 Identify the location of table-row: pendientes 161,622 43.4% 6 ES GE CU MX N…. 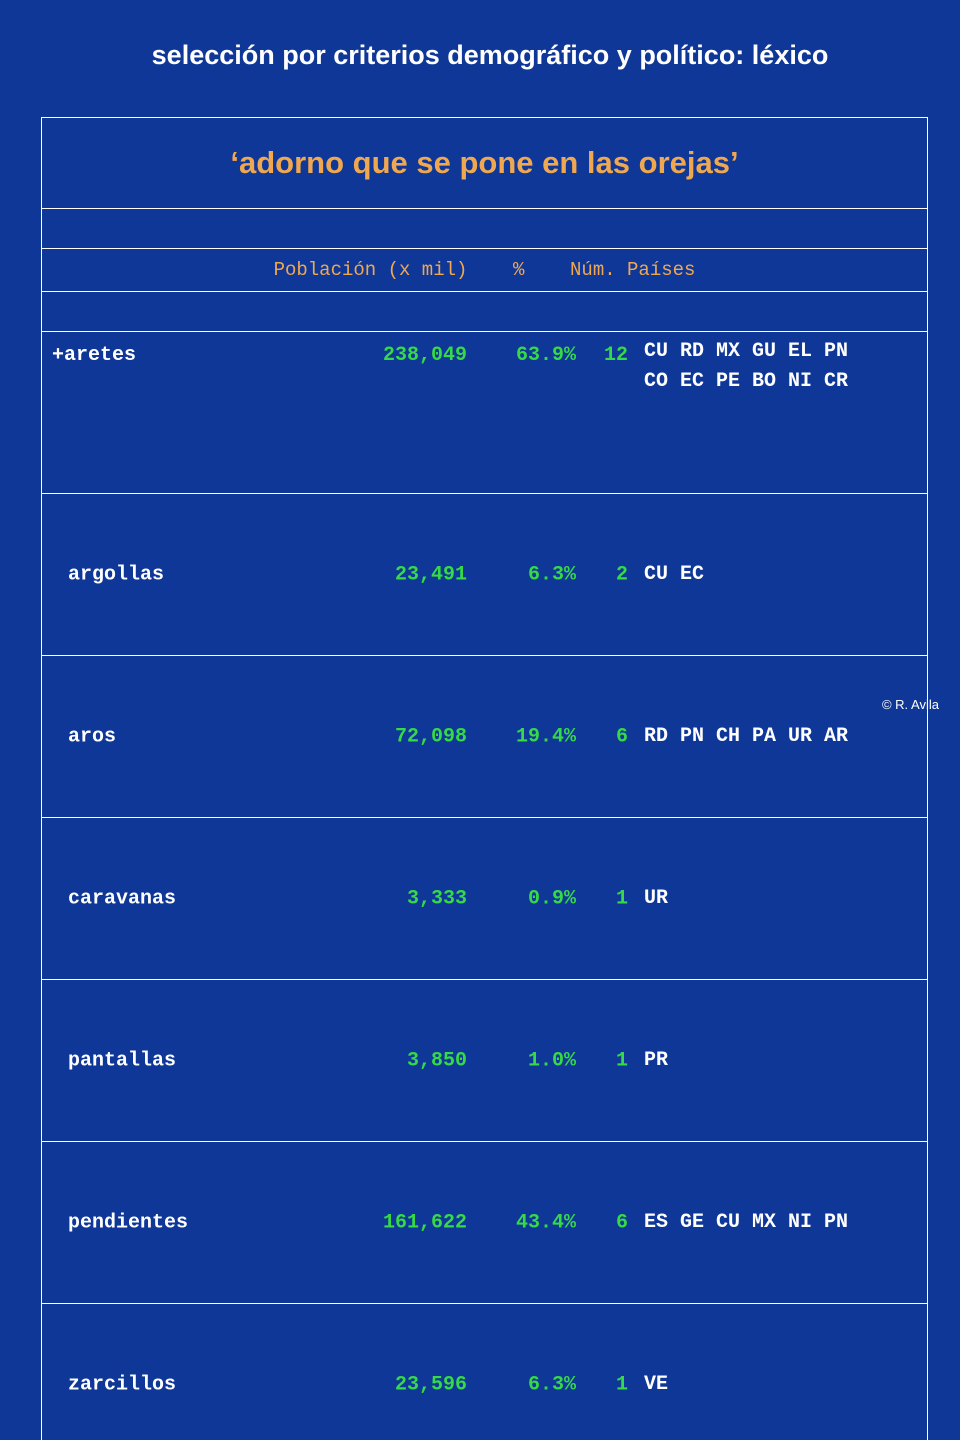
(485, 1223).